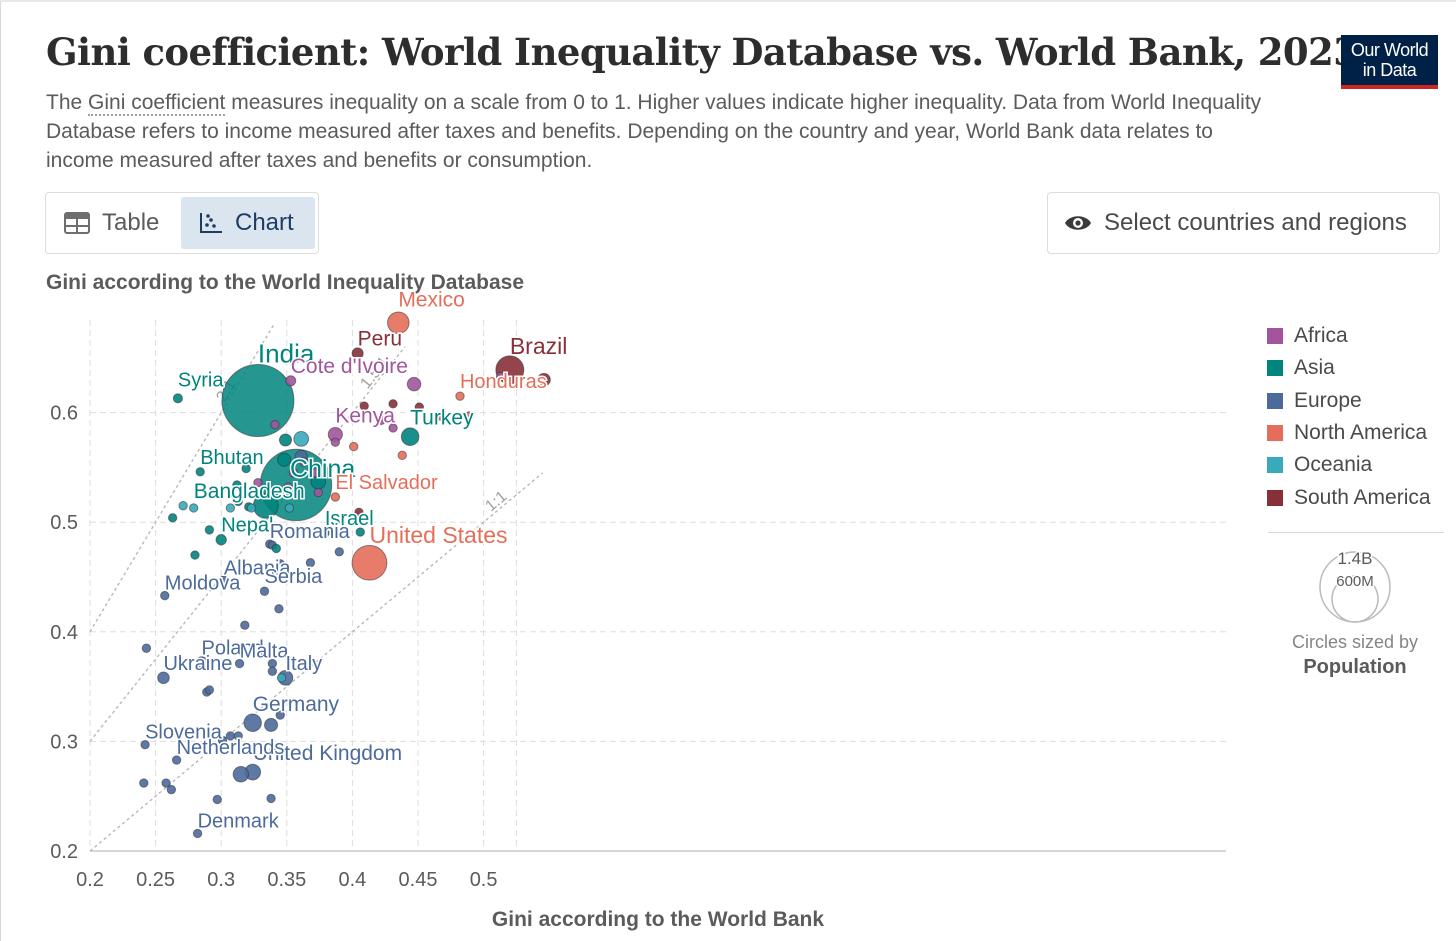  Describe the element at coordinates (1349, 401) in the screenshot. I see `legend-item-europe: Europe` at that location.